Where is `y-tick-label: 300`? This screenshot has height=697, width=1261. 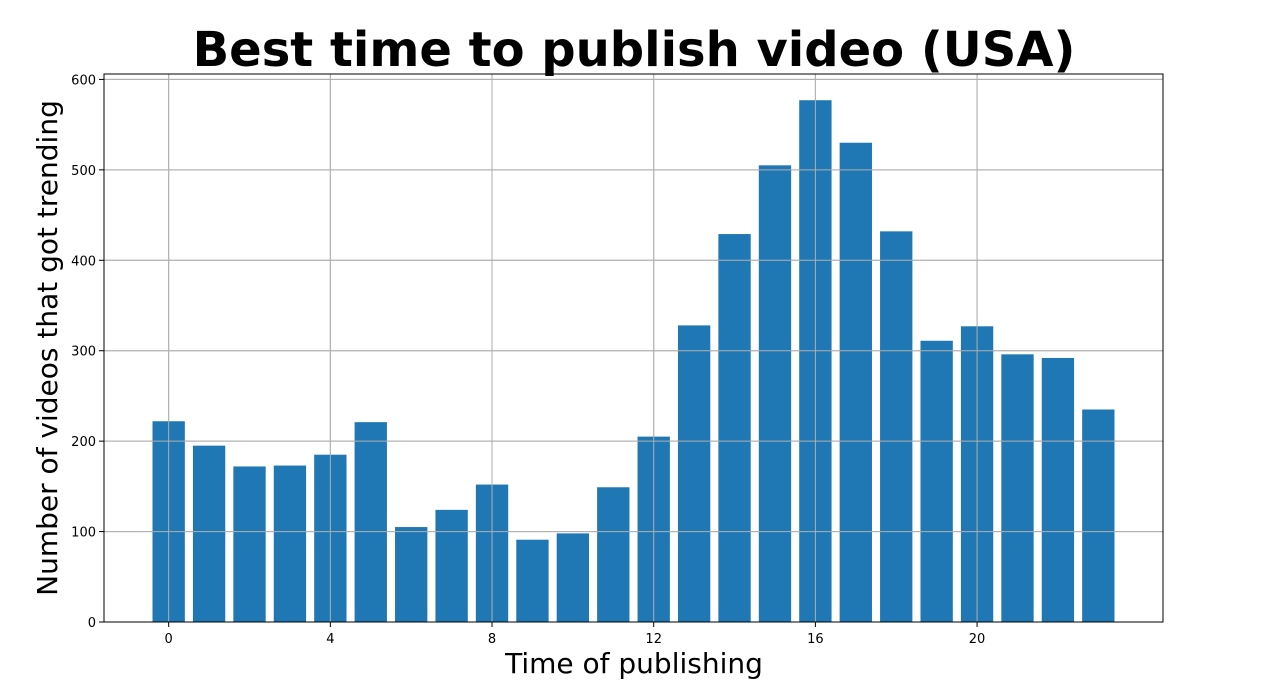
y-tick-label: 300 is located at coordinates (83, 352).